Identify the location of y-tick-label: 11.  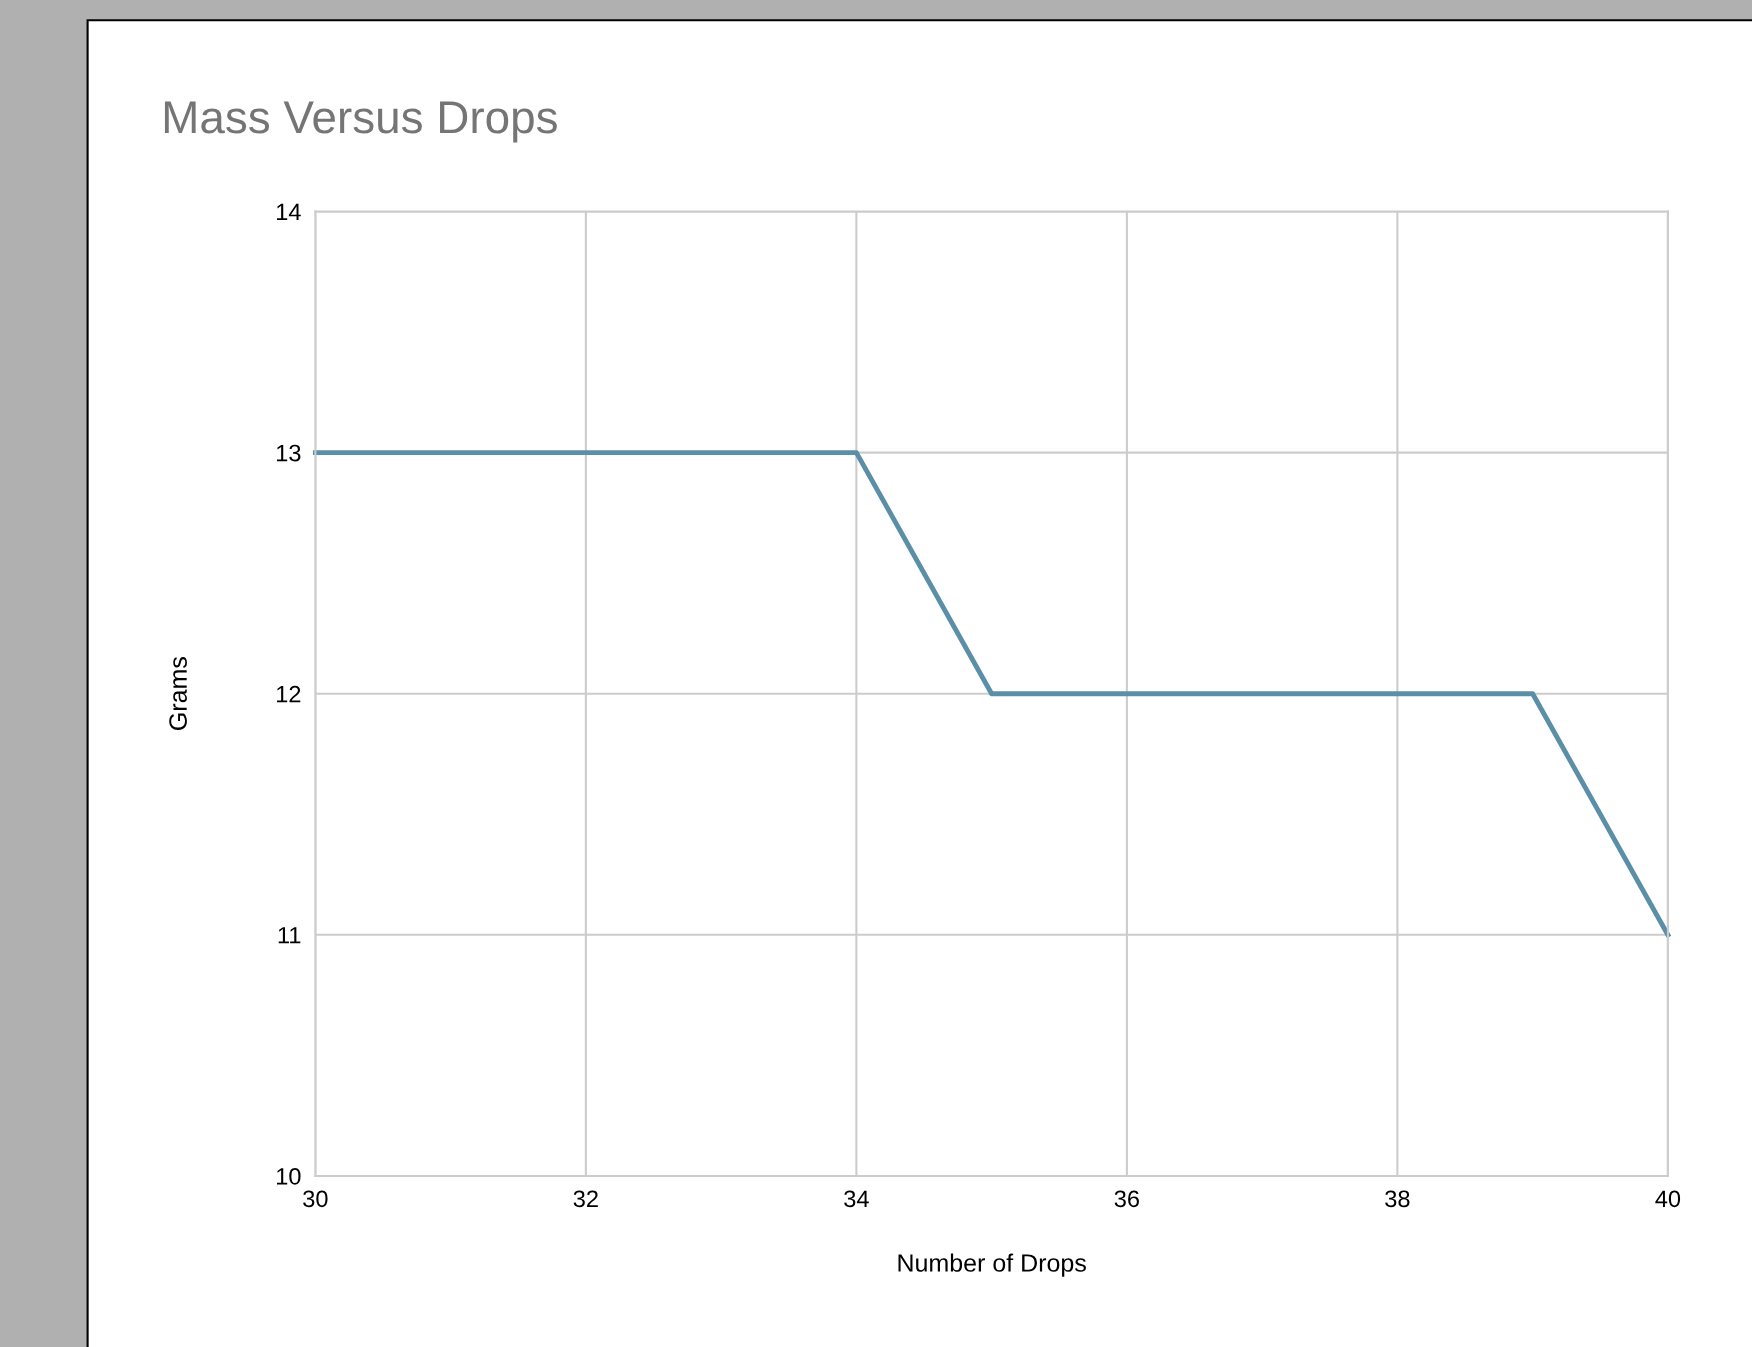
(289, 935).